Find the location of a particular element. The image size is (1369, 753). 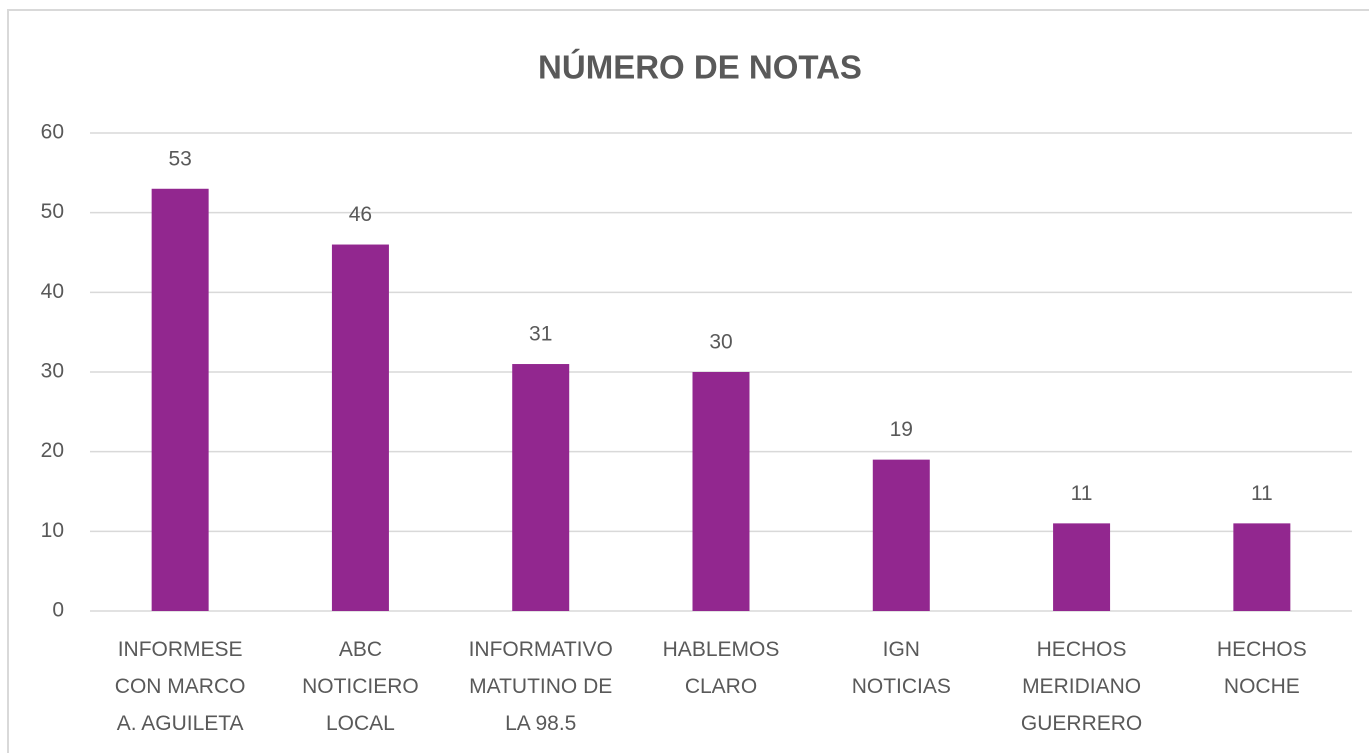

x-tick-label: HECHOS NOCHE is located at coordinates (1262, 668).